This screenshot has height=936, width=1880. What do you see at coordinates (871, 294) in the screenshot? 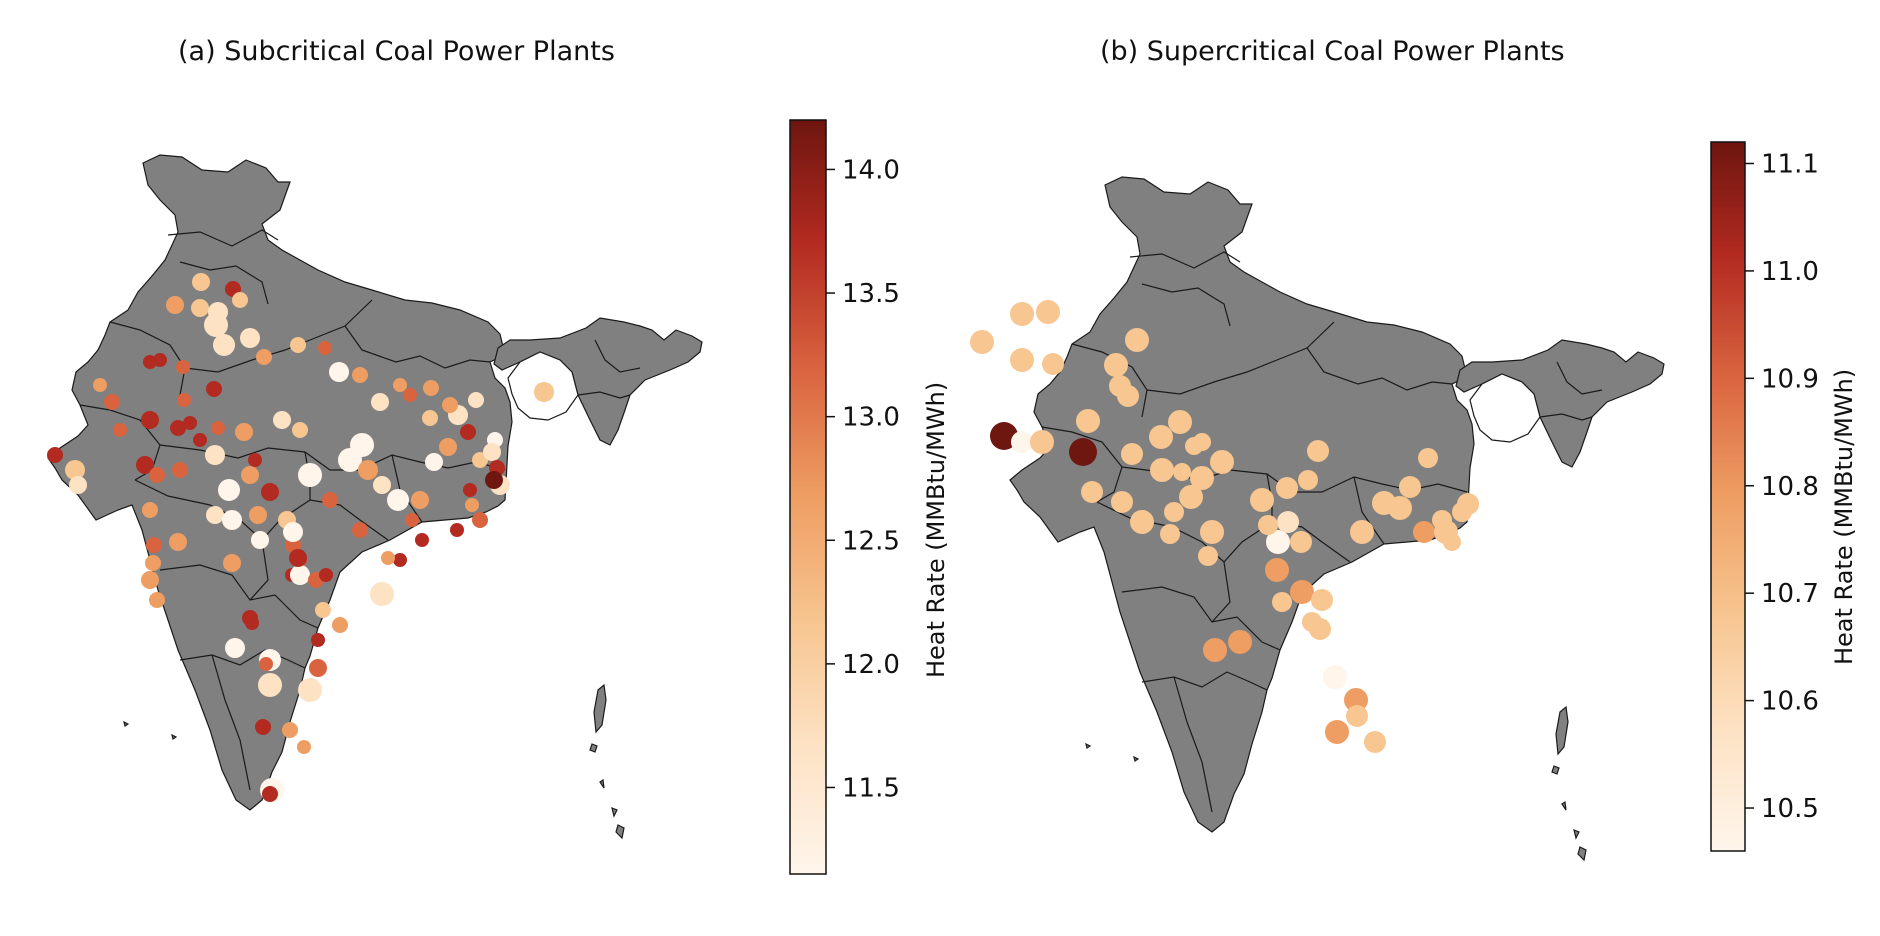
I see `colorbar-tick-label: 13.5` at bounding box center [871, 294].